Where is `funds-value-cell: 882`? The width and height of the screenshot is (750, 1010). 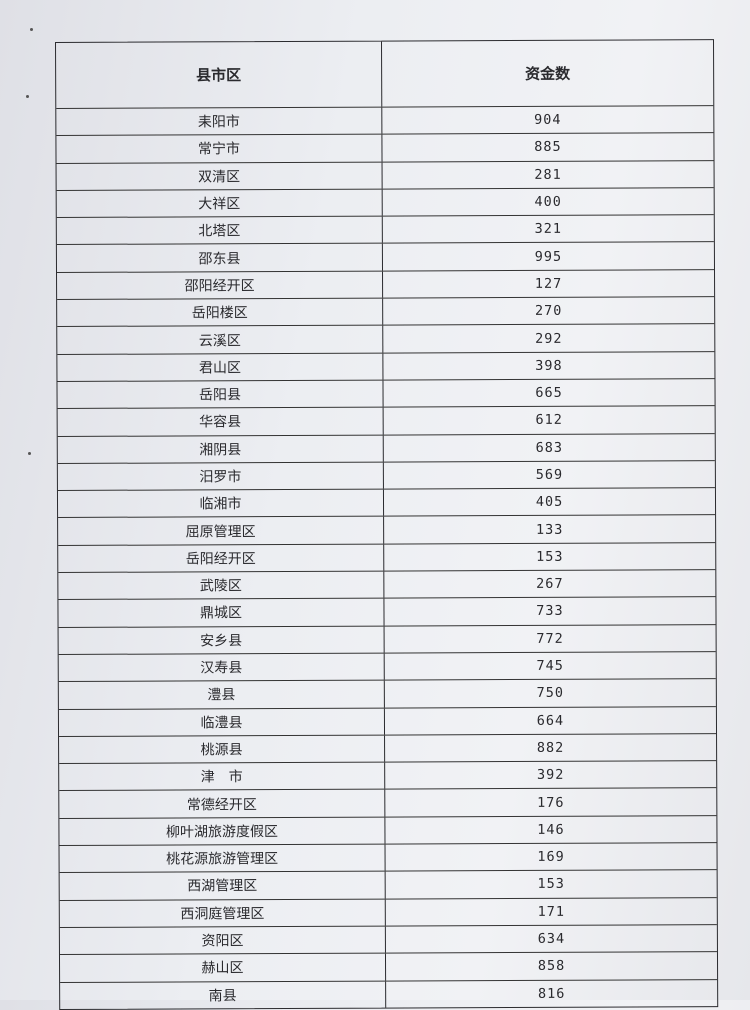
funds-value-cell: 882 is located at coordinates (550, 747).